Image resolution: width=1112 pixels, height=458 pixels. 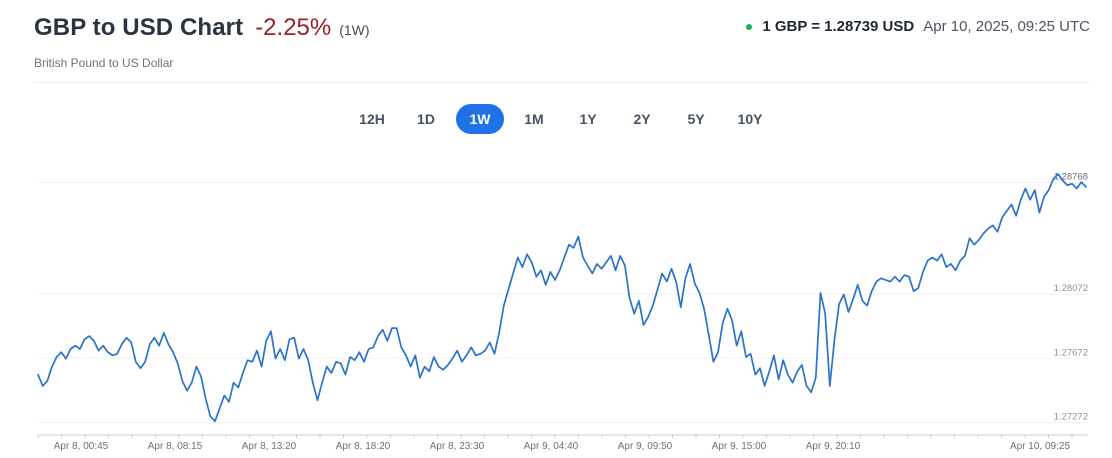 I want to click on x-tick-label: Apr 8, 23:30, so click(x=457, y=446).